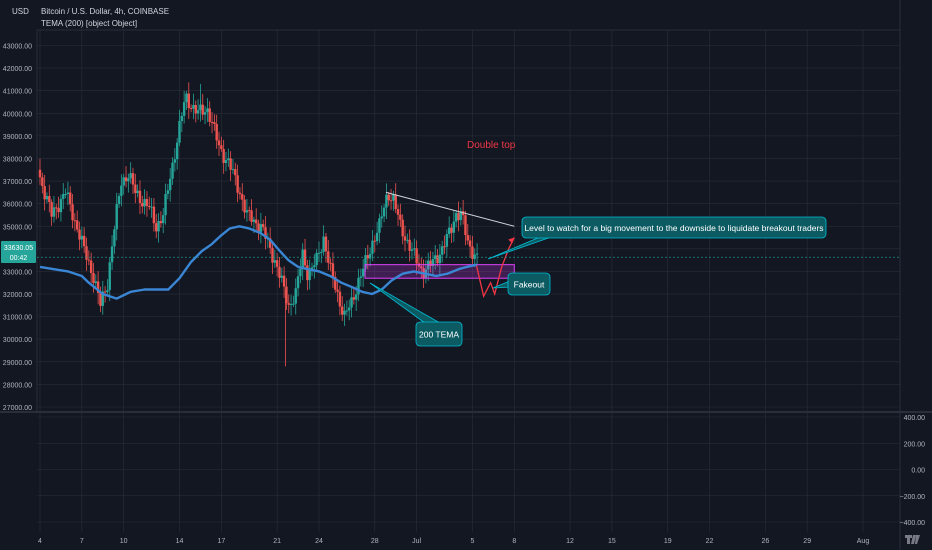 Image resolution: width=932 pixels, height=550 pixels. What do you see at coordinates (514, 541) in the screenshot?
I see `x-tick-label: 8` at bounding box center [514, 541].